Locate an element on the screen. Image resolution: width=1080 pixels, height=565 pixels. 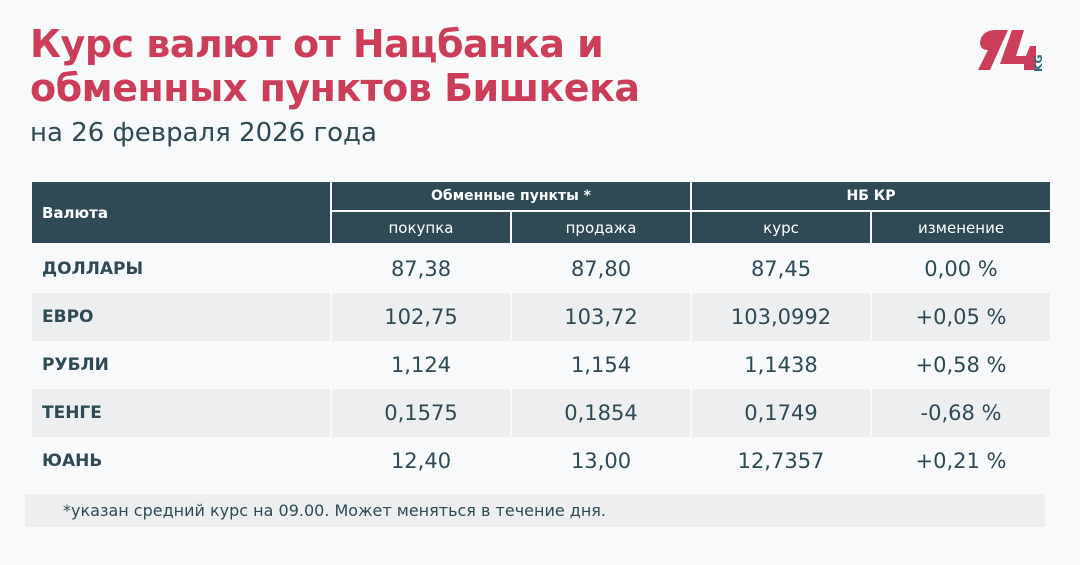
cell-sell: 103,72 is located at coordinates (601, 317).